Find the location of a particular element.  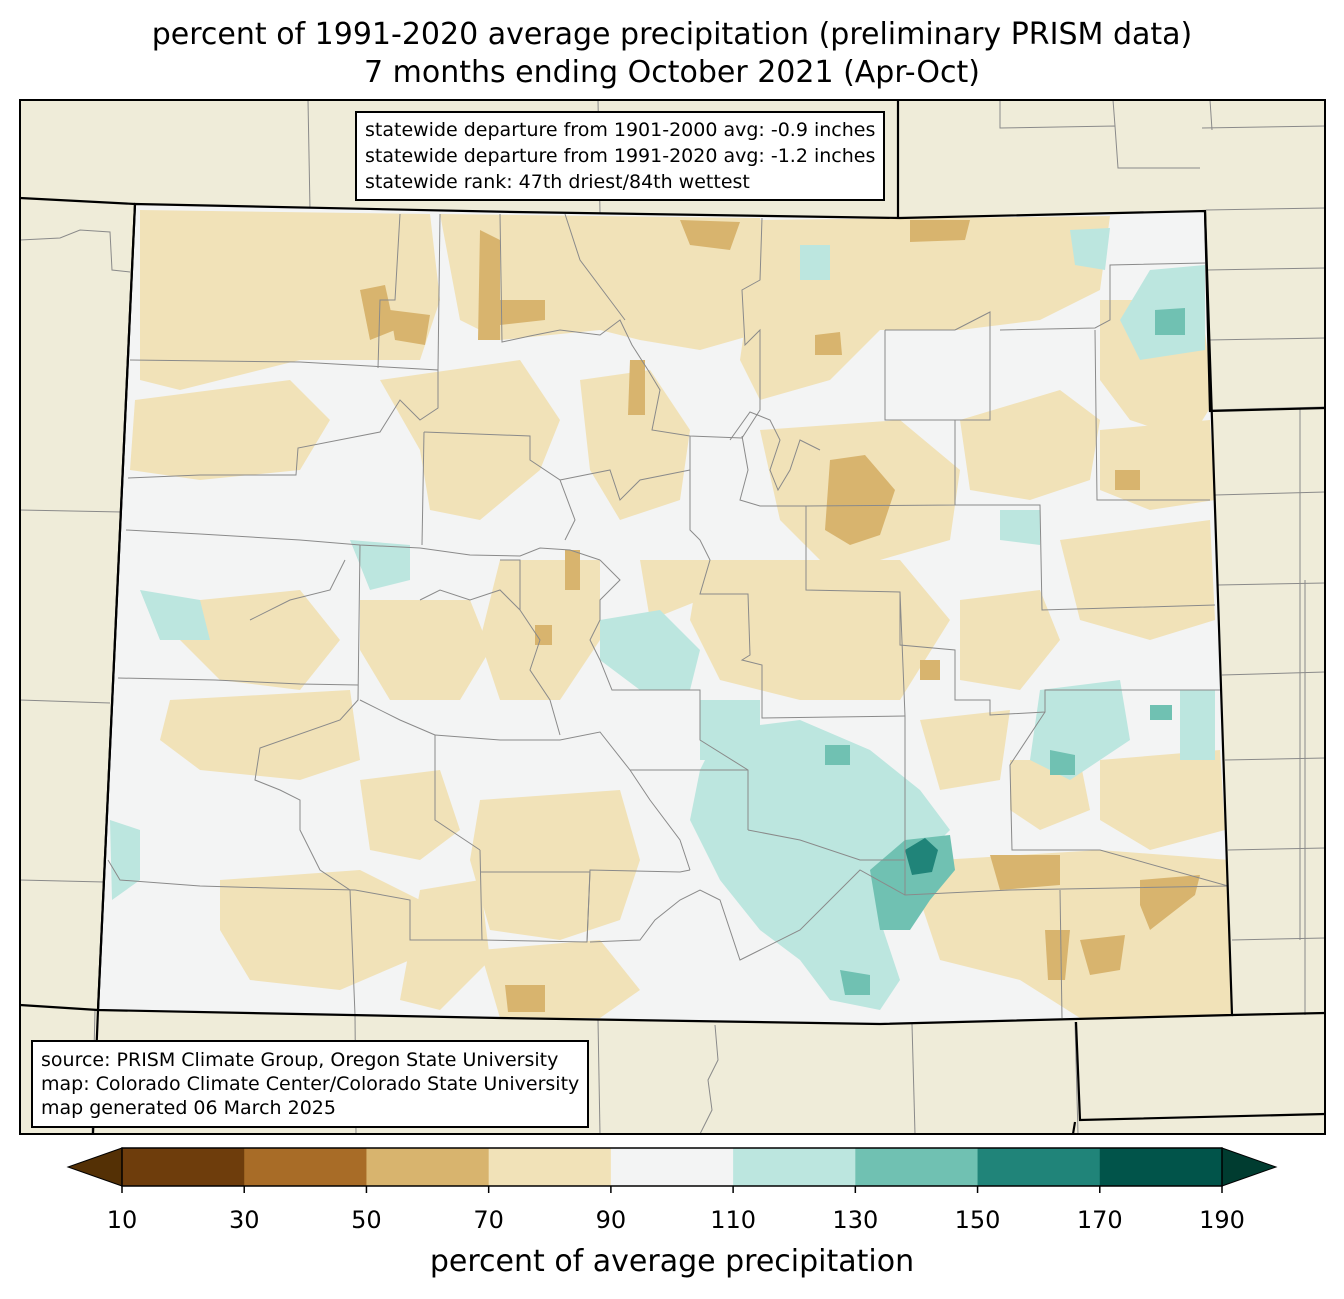

colorbar-tick-label: 10 is located at coordinates (122, 1220).